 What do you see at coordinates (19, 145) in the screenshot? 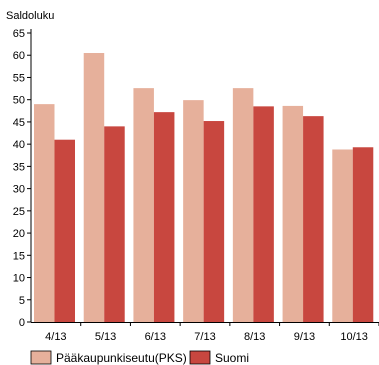
I see `y-tick-label: 40` at bounding box center [19, 145].